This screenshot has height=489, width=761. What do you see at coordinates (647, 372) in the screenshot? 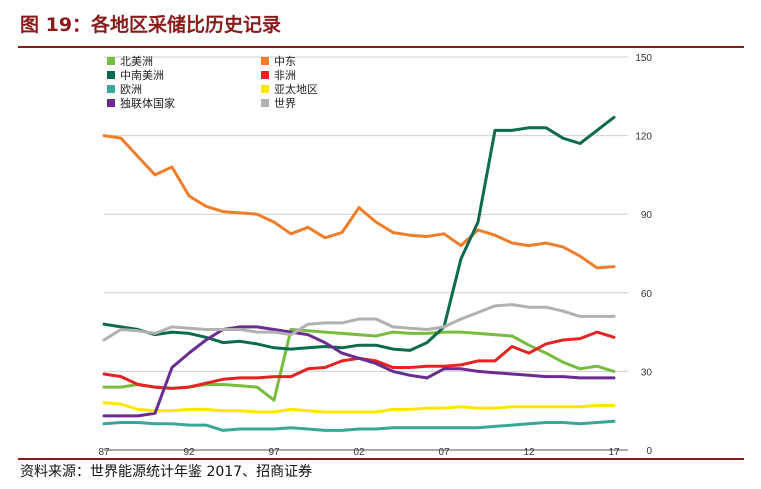
I see `y-tick-label: 30` at bounding box center [647, 372].